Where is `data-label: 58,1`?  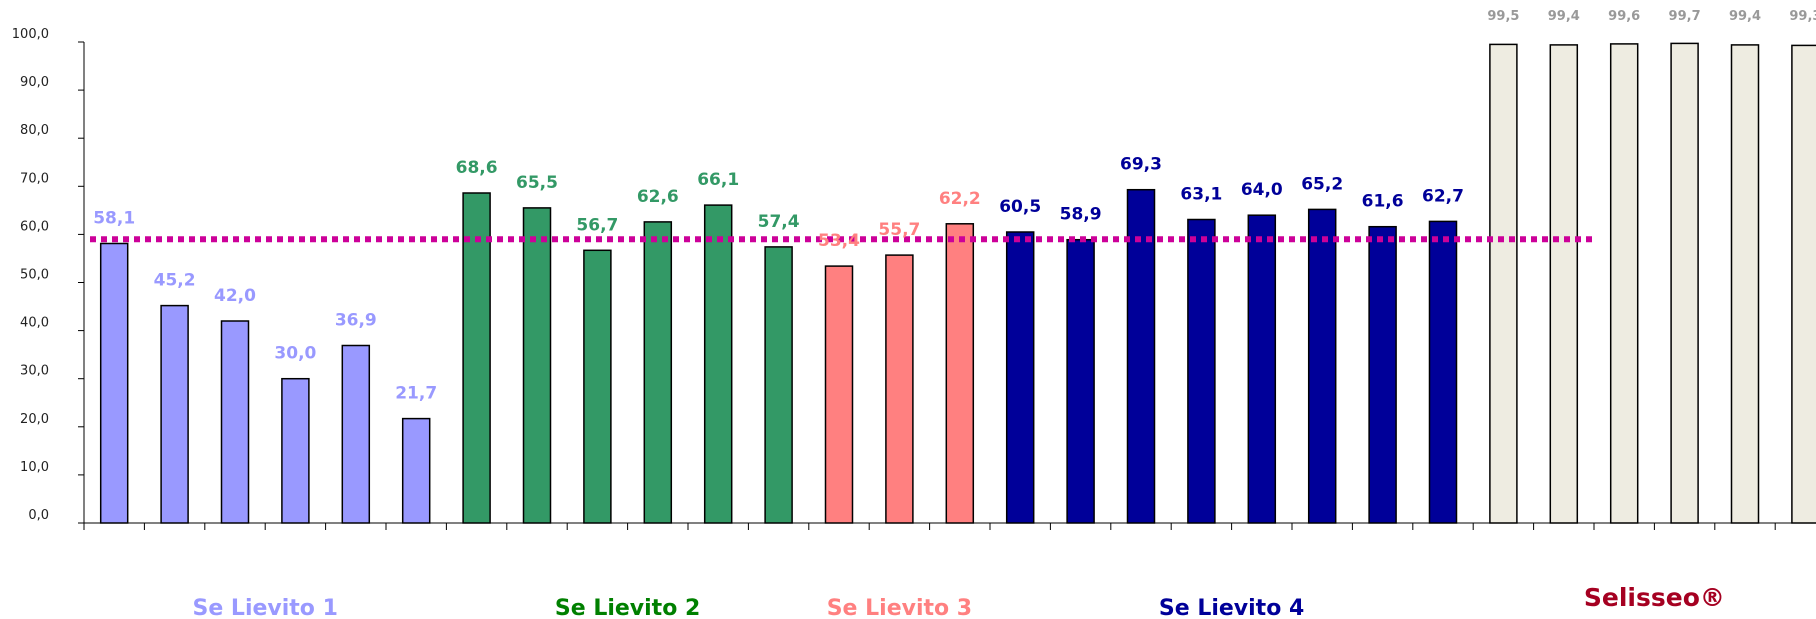 data-label: 58,1 is located at coordinates (114, 219).